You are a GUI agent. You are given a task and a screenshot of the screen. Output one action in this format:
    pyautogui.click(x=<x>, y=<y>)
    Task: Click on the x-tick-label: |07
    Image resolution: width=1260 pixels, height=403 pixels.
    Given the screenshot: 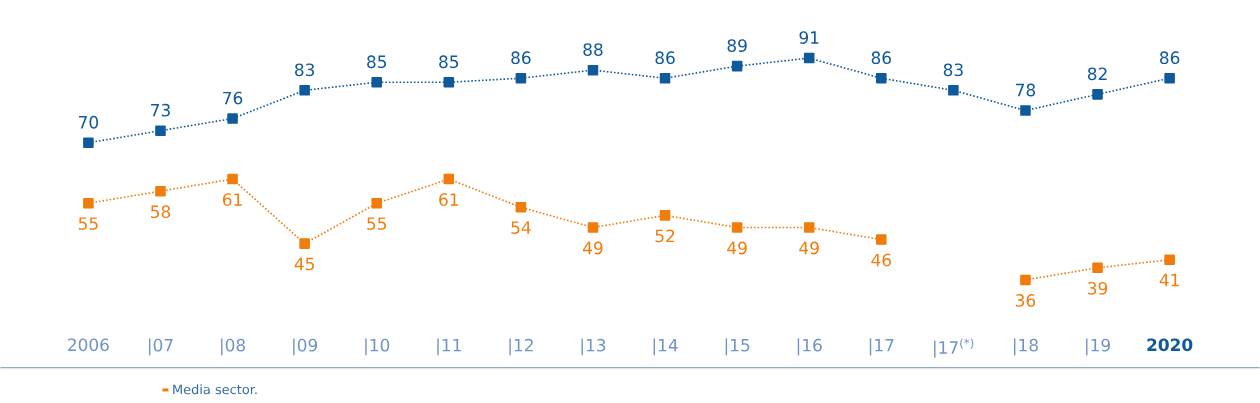 What is the action you would take?
    pyautogui.click(x=161, y=347)
    